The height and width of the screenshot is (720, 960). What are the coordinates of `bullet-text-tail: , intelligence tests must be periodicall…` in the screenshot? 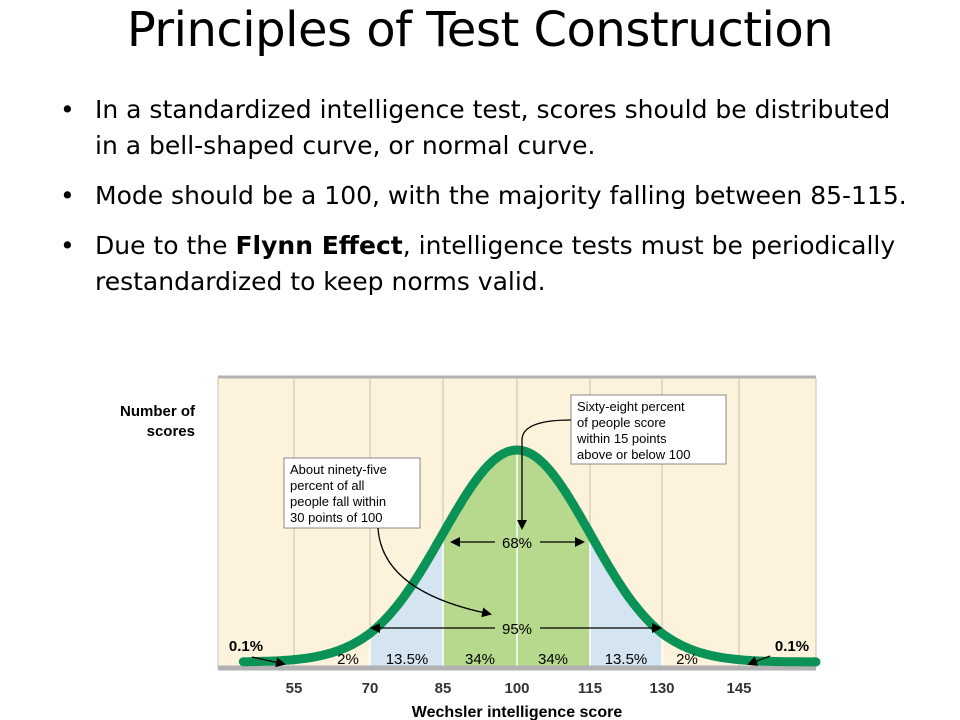 It's located at (495, 263).